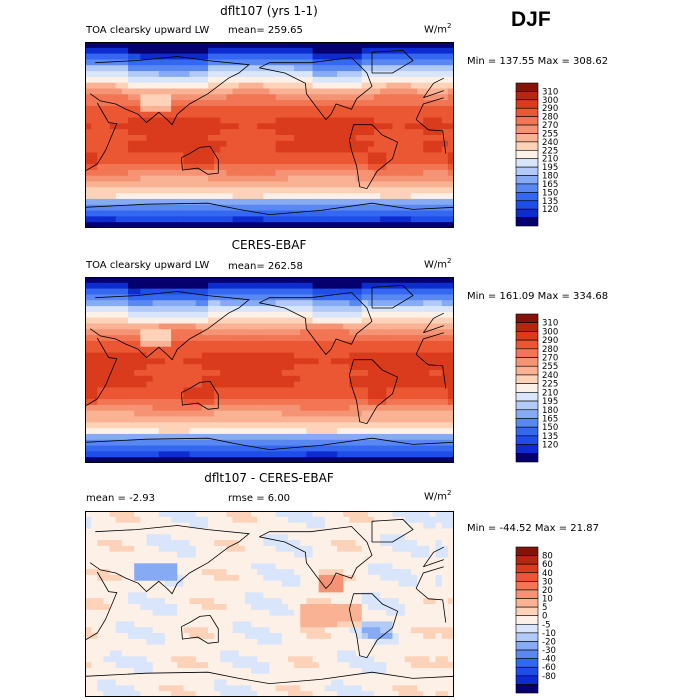  What do you see at coordinates (527, 388) in the screenshot?
I see `colorbar-swatch` at bounding box center [527, 388].